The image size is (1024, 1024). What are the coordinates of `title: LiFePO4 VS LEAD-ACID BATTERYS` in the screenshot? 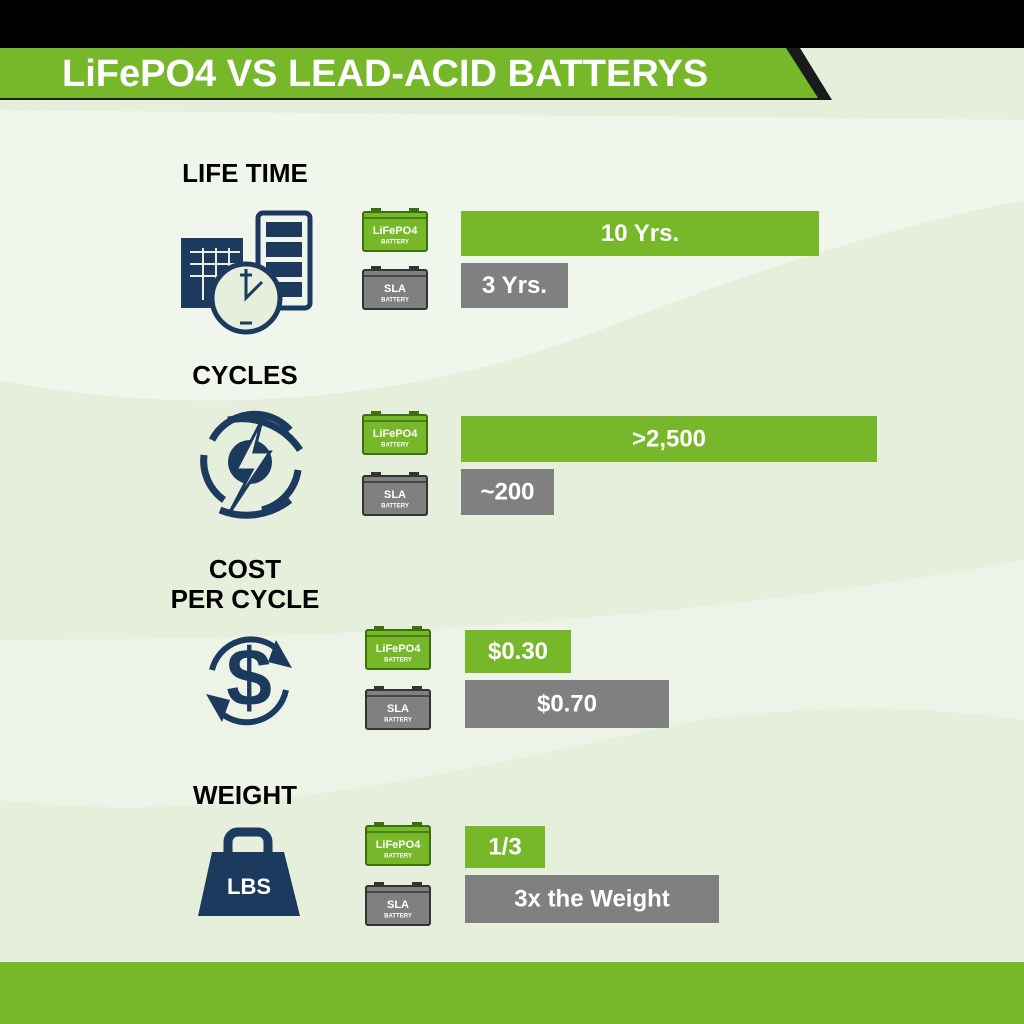 It's located at (385, 74).